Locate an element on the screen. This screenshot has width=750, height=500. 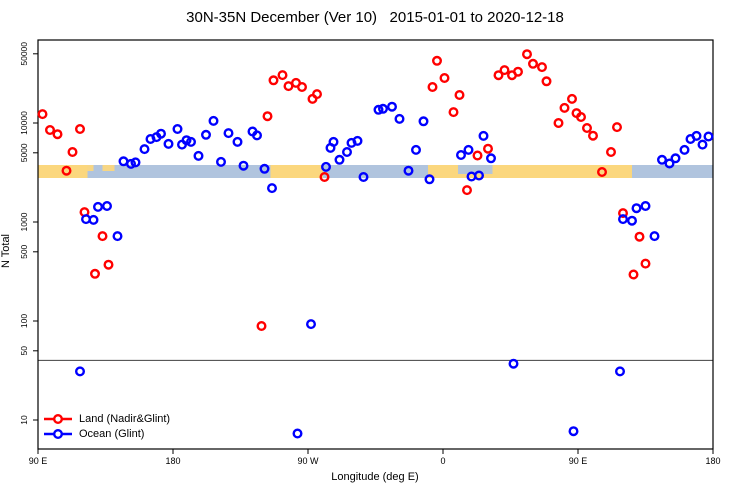
legend-item-ocean: Ocean (Glint) is located at coordinates (106, 433).